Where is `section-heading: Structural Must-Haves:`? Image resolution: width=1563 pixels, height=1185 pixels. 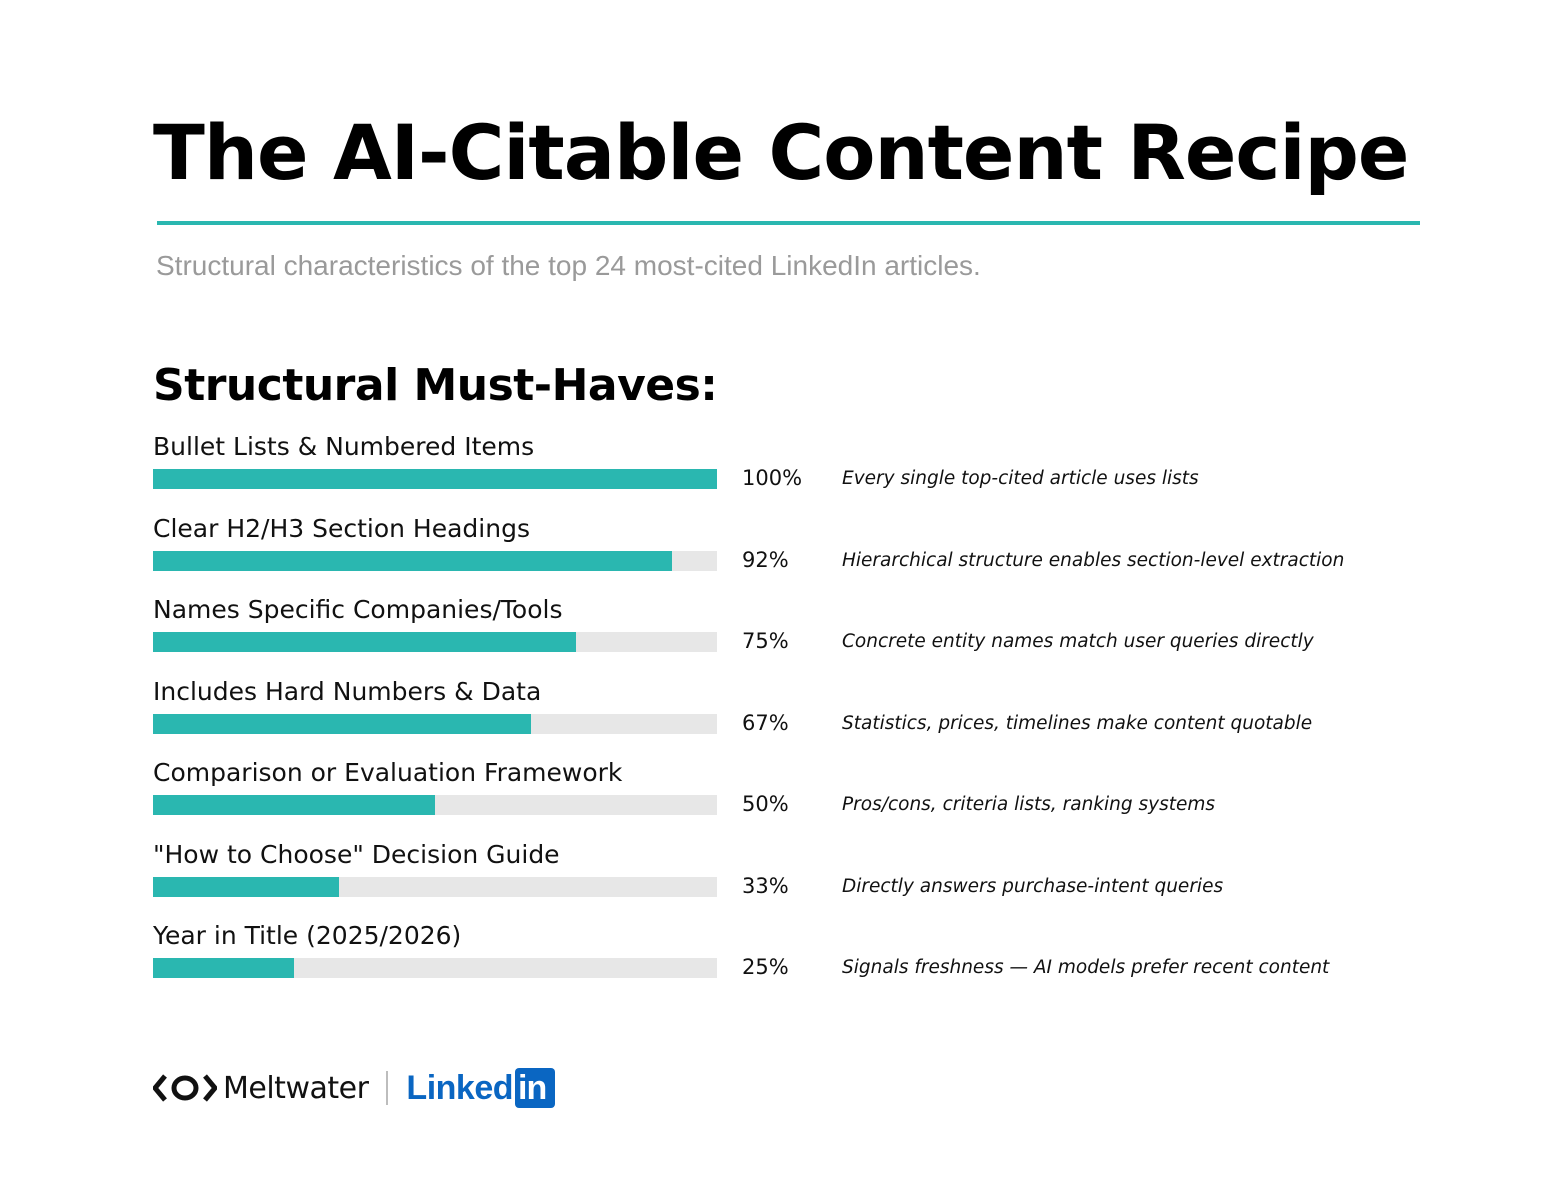 section-heading: Structural Must-Haves: is located at coordinates (435, 385).